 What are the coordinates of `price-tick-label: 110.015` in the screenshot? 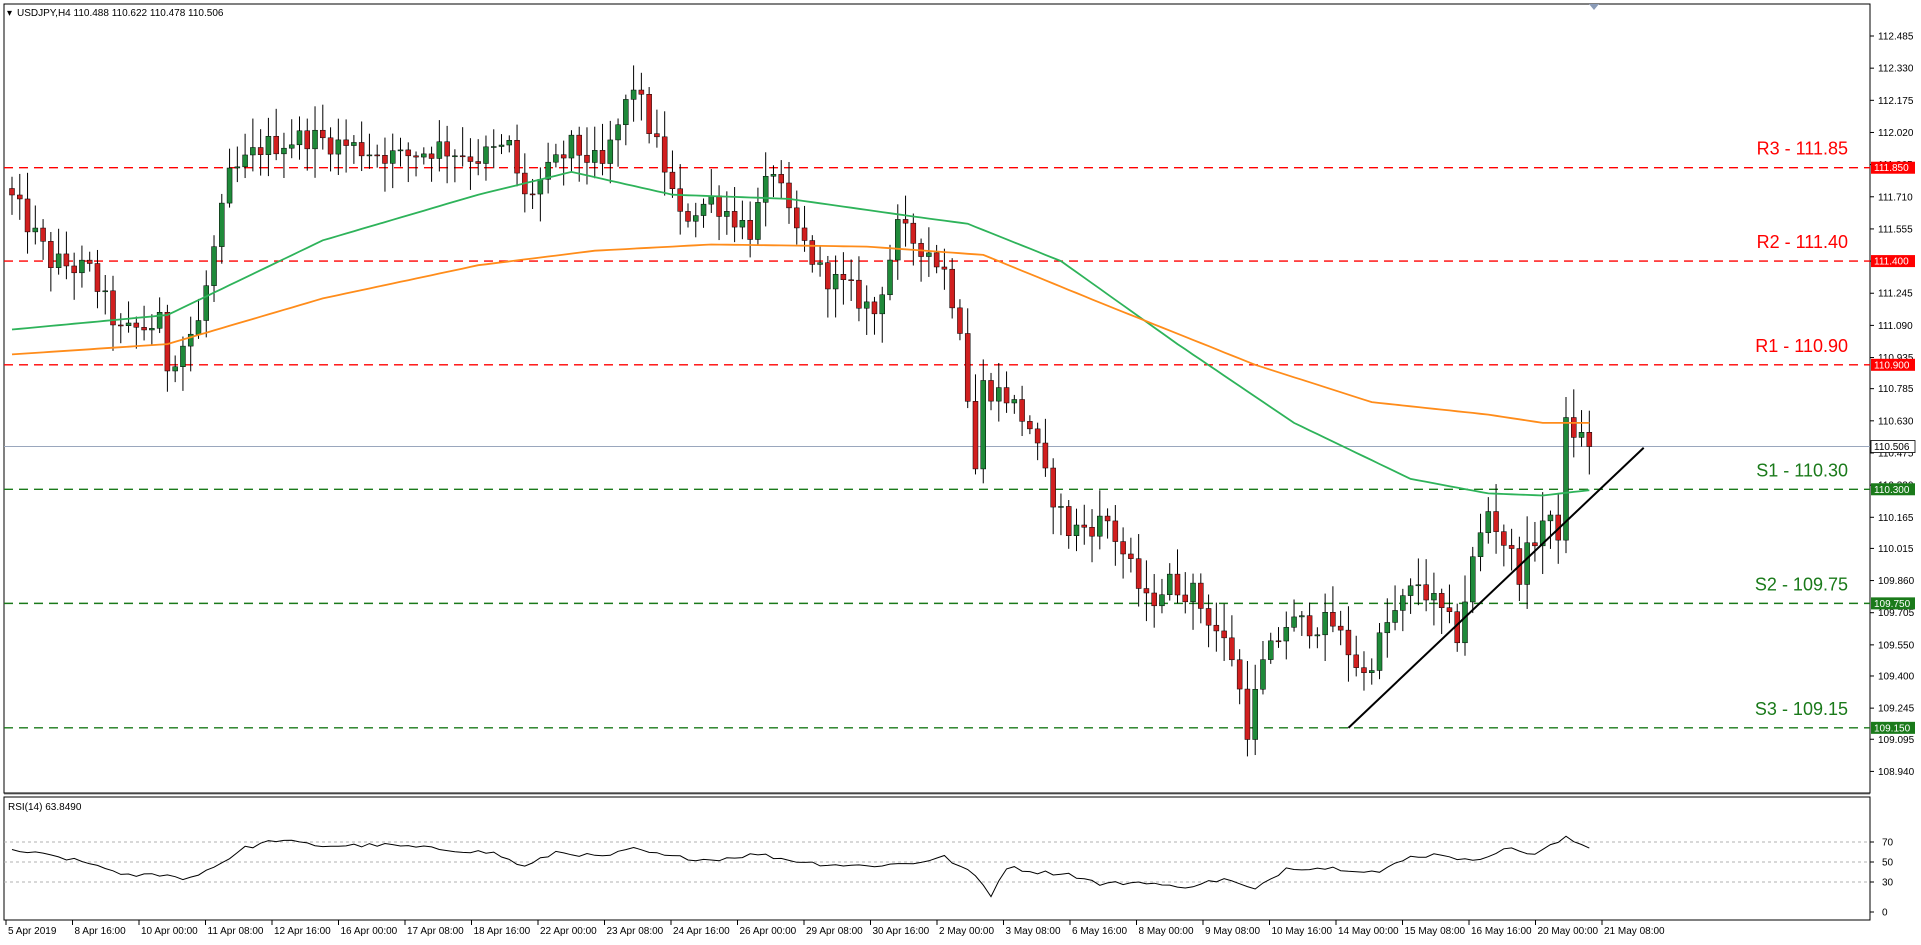 It's located at (1896, 549).